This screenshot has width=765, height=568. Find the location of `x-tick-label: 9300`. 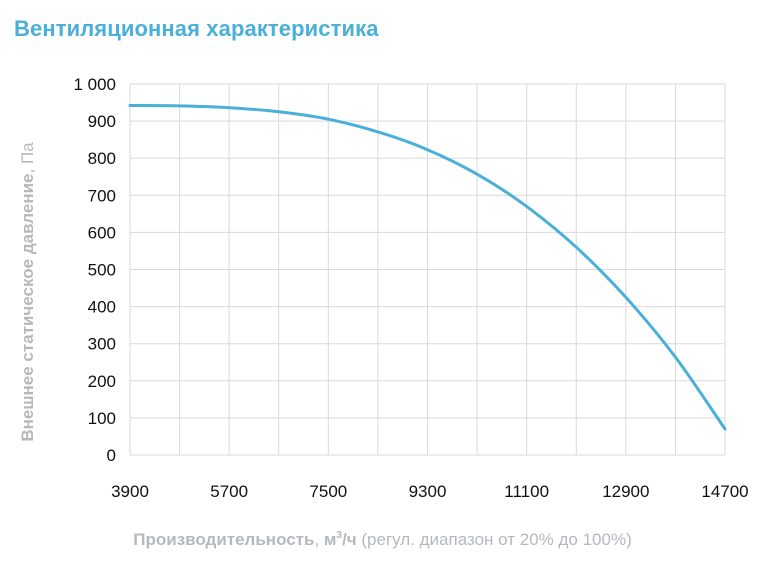

x-tick-label: 9300 is located at coordinates (428, 491).